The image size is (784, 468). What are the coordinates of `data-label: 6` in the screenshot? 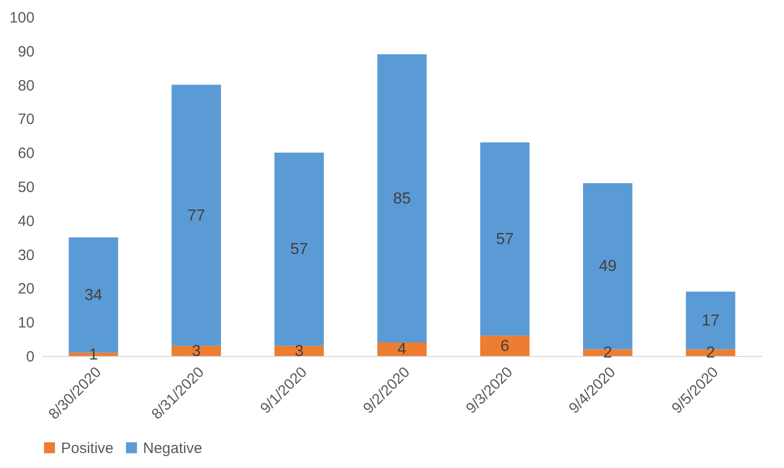 It's located at (505, 346).